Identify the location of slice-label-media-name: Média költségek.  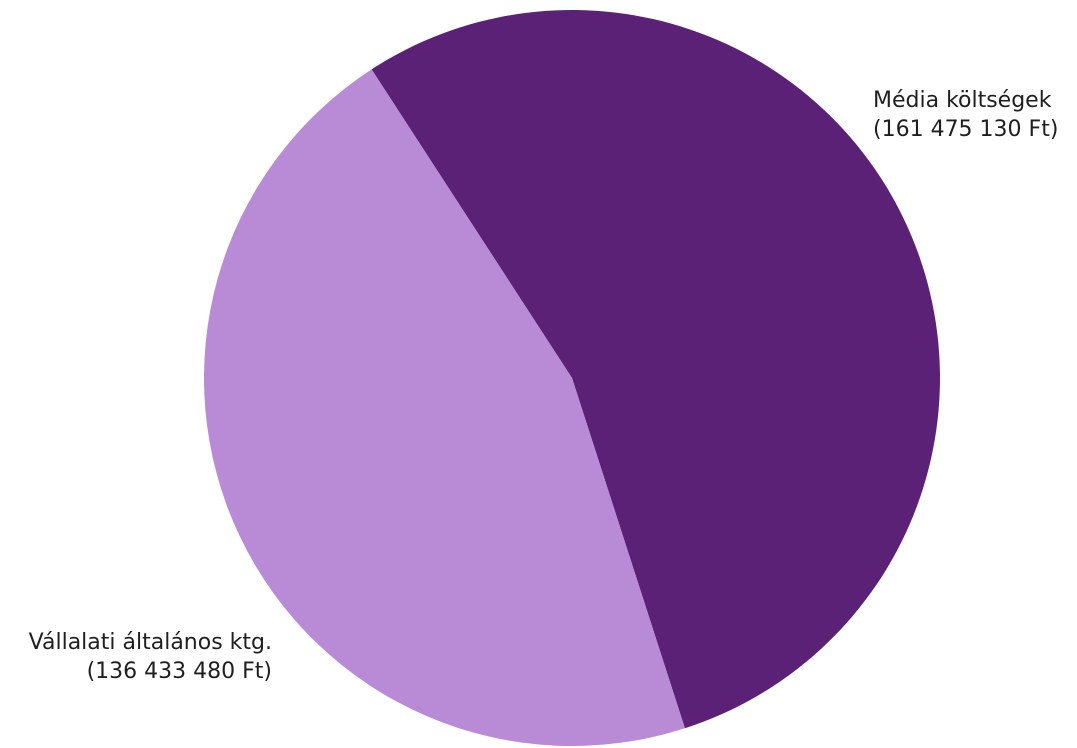
(962, 100).